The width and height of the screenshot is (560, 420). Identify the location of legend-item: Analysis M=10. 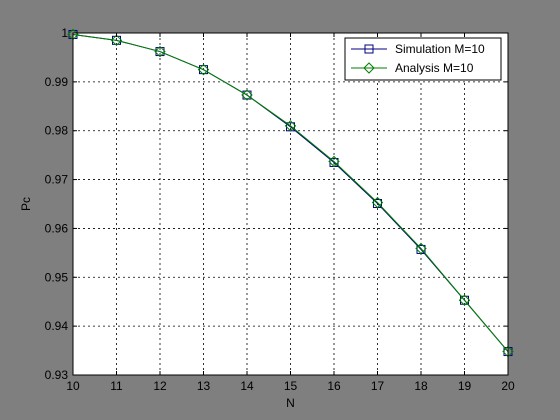
(412, 68).